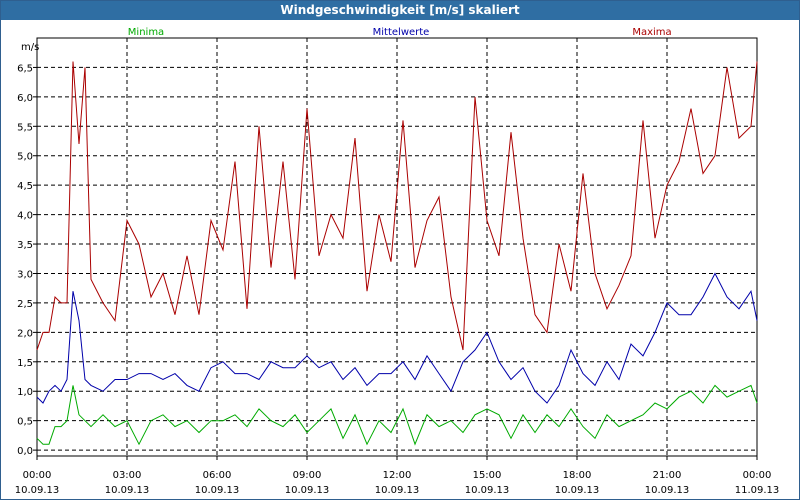  I want to click on x-tick-time: 03:00, so click(127, 475).